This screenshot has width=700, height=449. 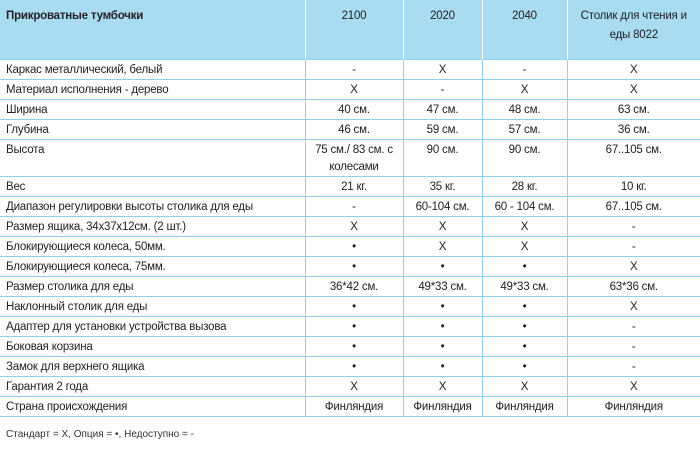 What do you see at coordinates (633, 30) in the screenshot?
I see `header-cell: Столик для чтения и еды 8022` at bounding box center [633, 30].